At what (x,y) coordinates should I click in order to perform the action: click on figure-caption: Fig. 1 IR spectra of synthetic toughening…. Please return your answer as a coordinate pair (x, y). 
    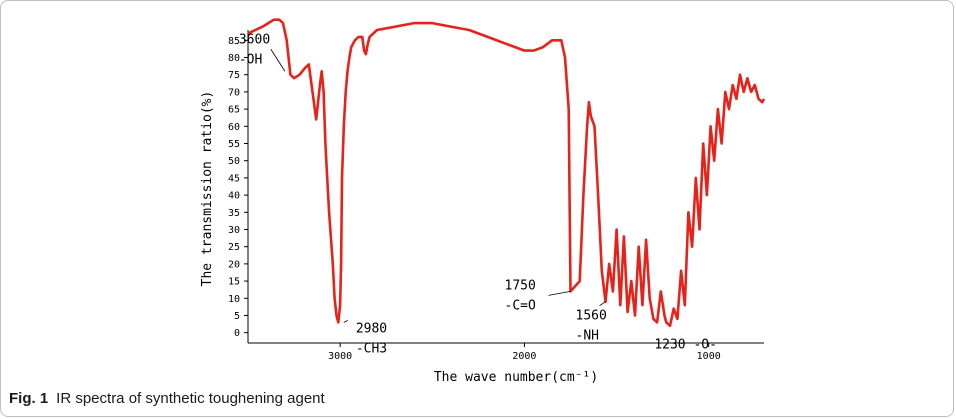
    Looking at the image, I should click on (167, 398).